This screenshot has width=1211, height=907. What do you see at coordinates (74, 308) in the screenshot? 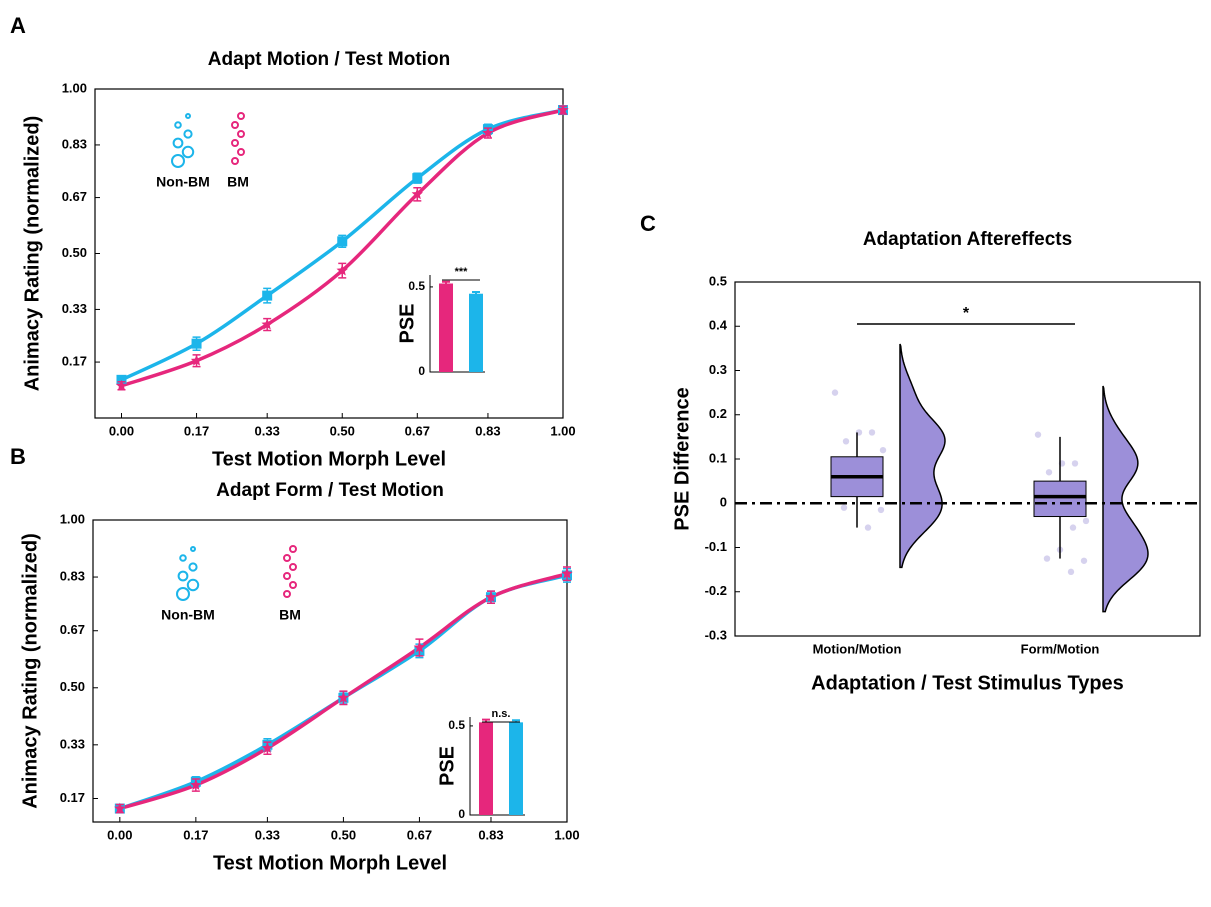
I see `y-tick-label: 0.33` at bounding box center [74, 308].